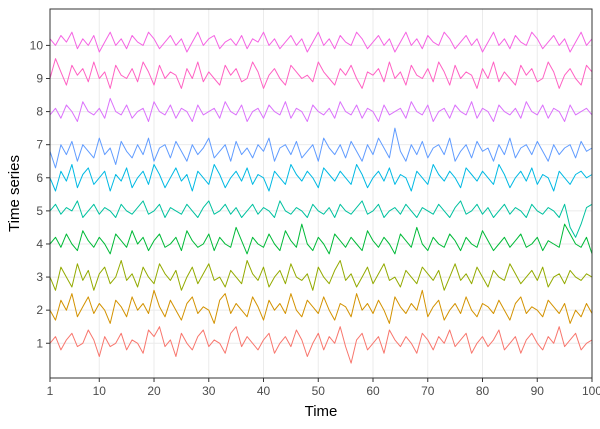 The width and height of the screenshot is (600, 429). I want to click on x-tick-label: 40, so click(264, 391).